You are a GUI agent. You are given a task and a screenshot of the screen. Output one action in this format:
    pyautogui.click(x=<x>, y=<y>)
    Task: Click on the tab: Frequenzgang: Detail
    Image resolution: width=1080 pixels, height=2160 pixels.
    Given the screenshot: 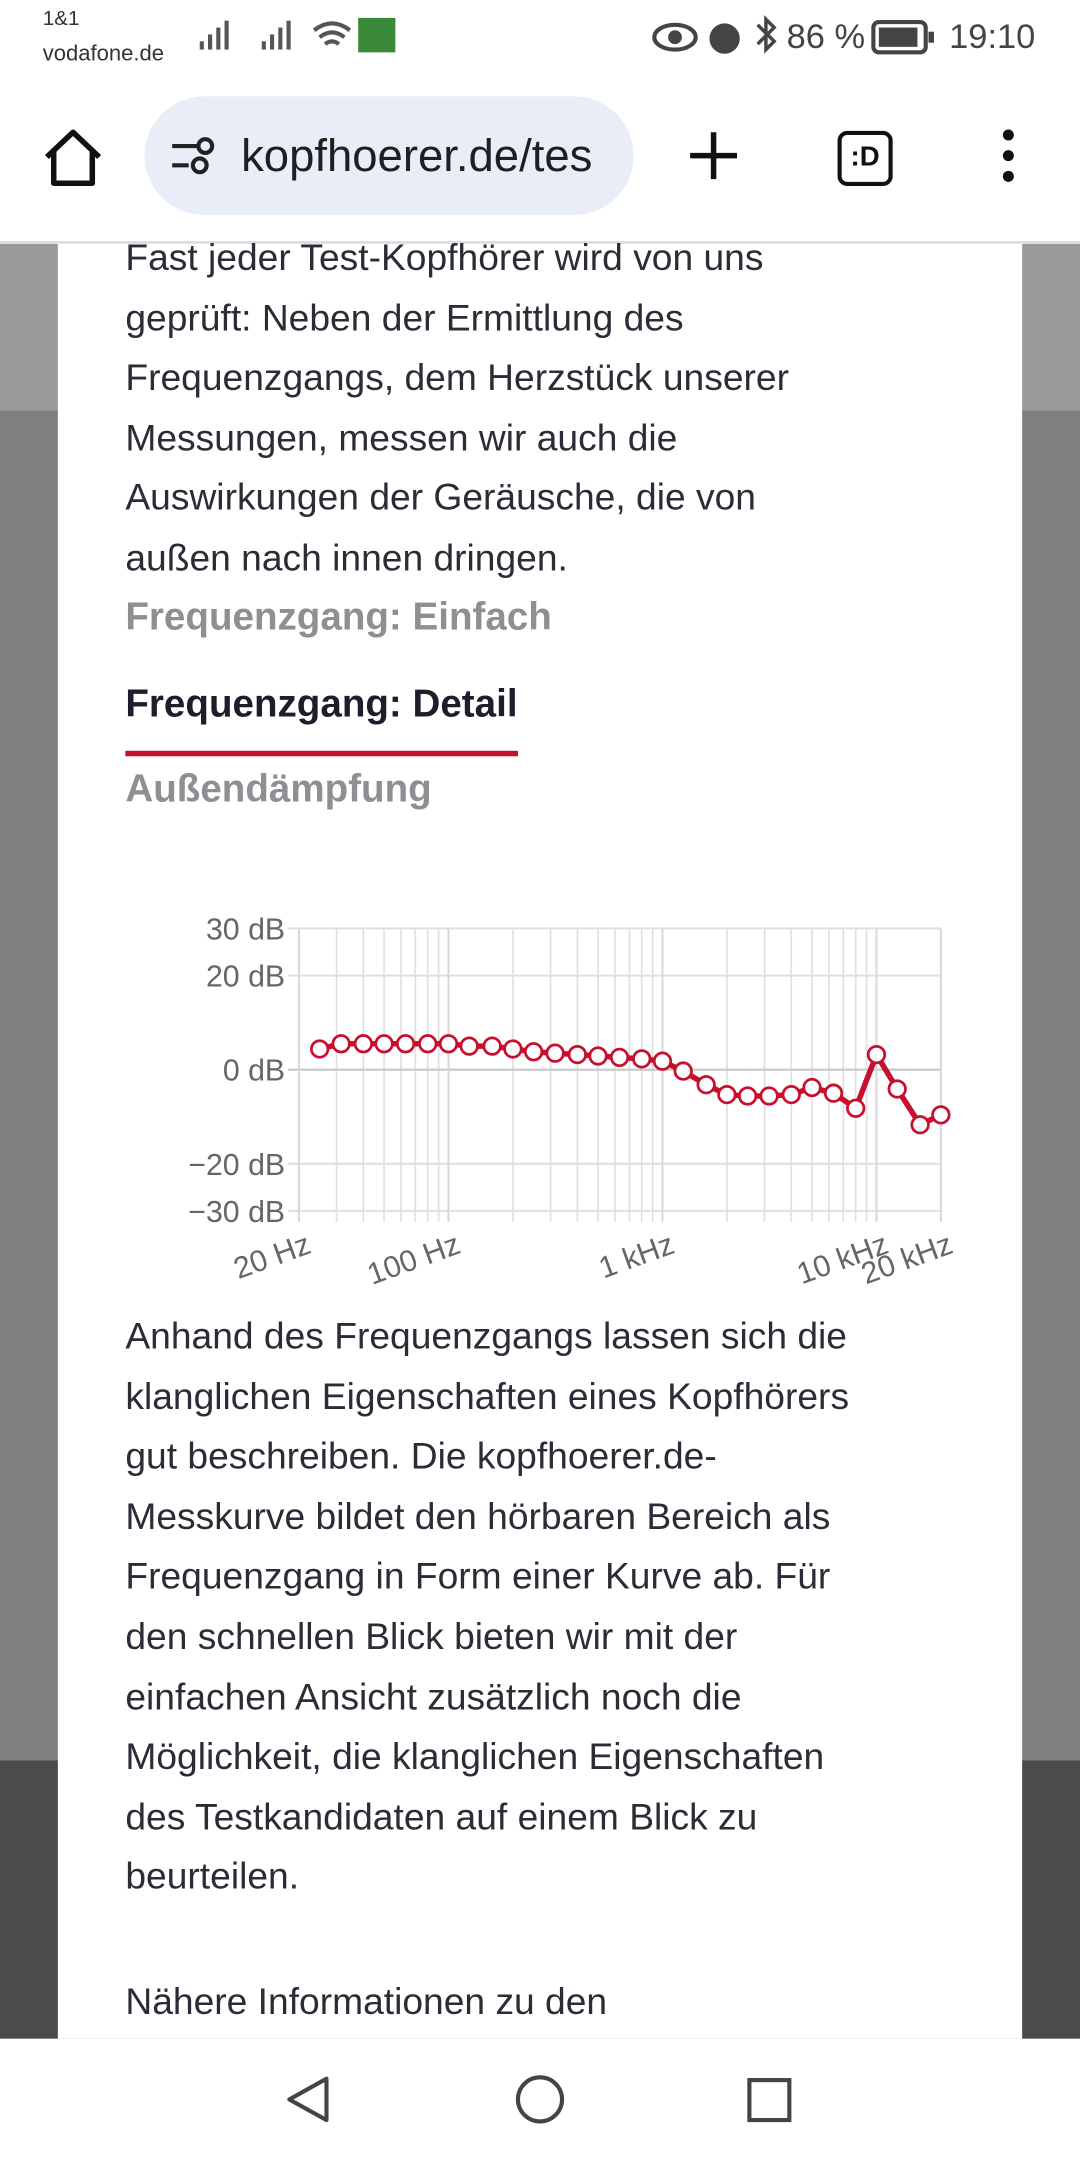 What is the action you would take?
    pyautogui.click(x=321, y=703)
    